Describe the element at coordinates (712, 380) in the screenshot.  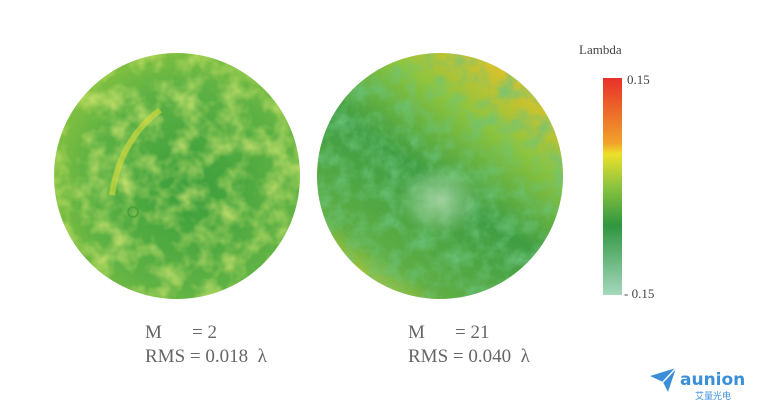
I see `logo-name: aunion` at that location.